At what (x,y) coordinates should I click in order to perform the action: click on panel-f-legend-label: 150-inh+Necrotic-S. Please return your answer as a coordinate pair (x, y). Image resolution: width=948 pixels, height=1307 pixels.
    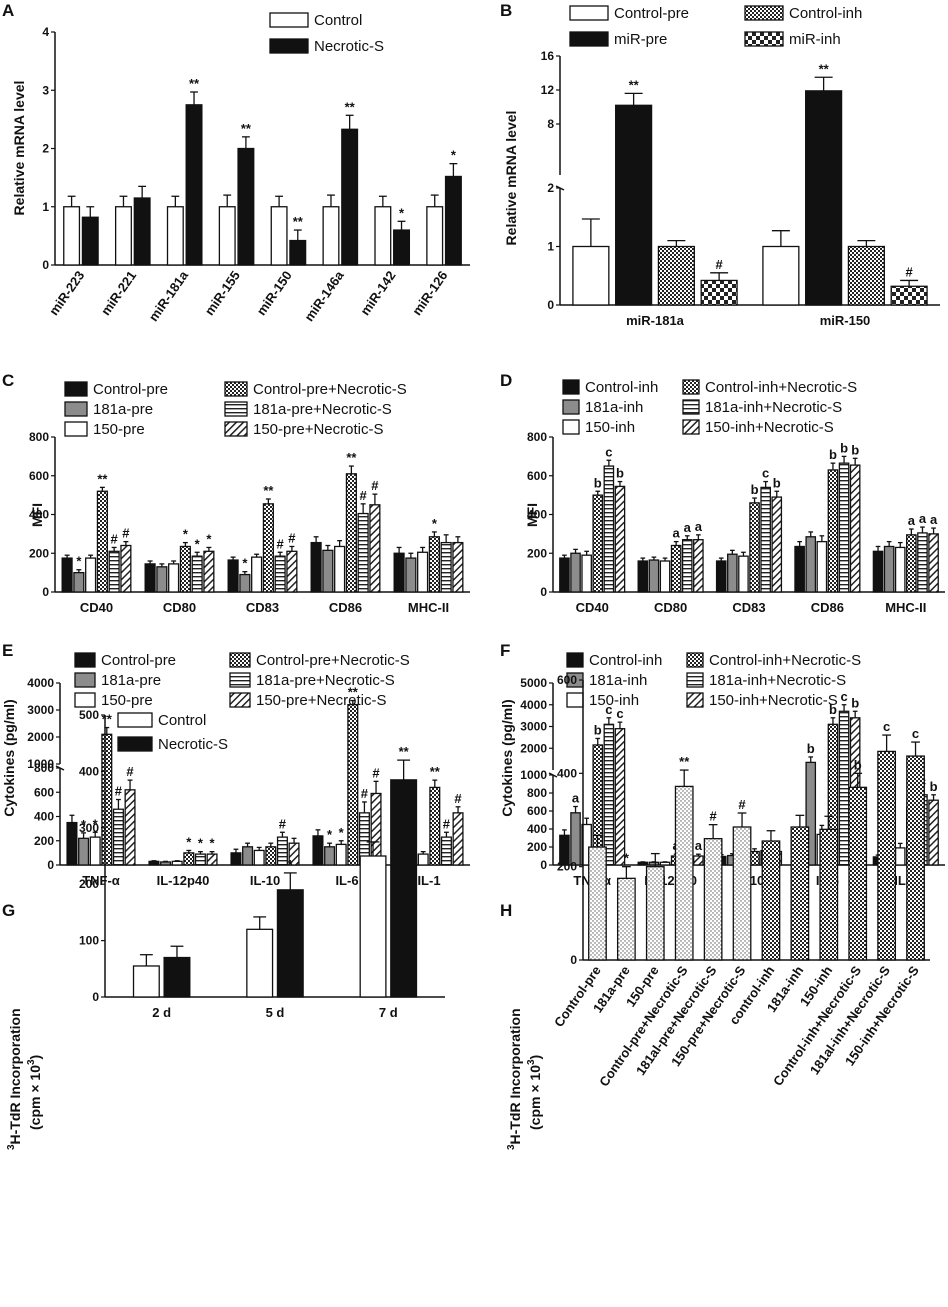
    Looking at the image, I should click on (773, 700).